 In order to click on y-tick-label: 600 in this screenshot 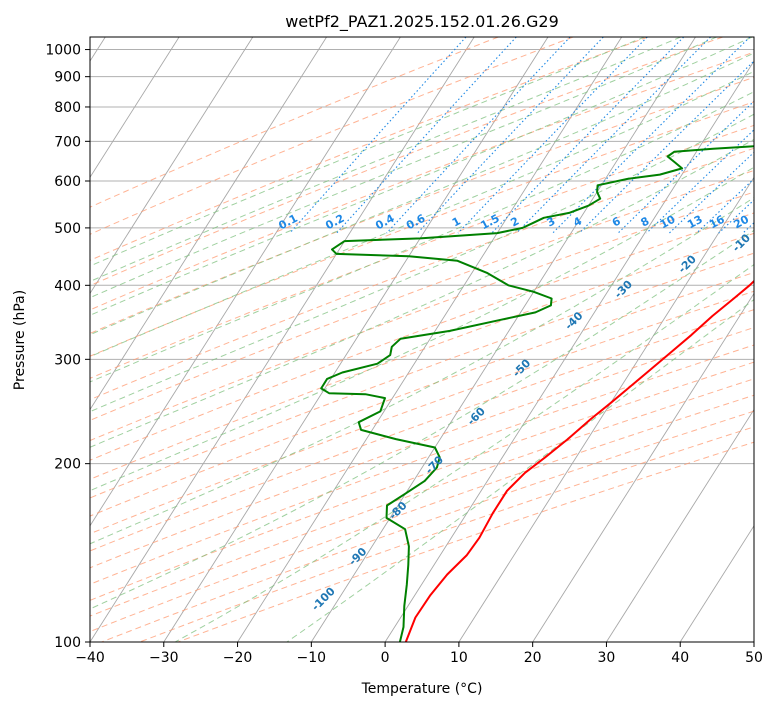, I will do `click(67, 182)`.